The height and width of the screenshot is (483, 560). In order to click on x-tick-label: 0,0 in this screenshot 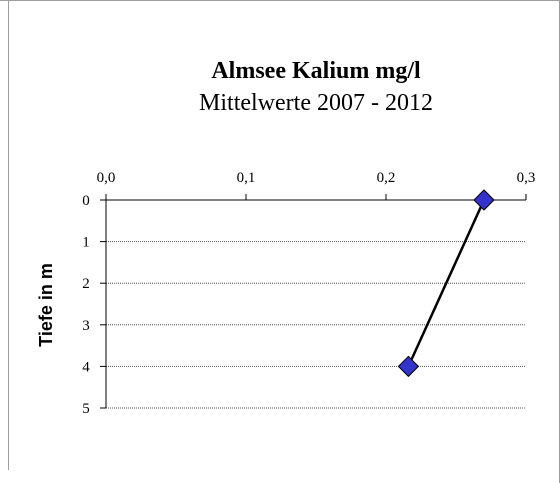, I will do `click(106, 178)`.